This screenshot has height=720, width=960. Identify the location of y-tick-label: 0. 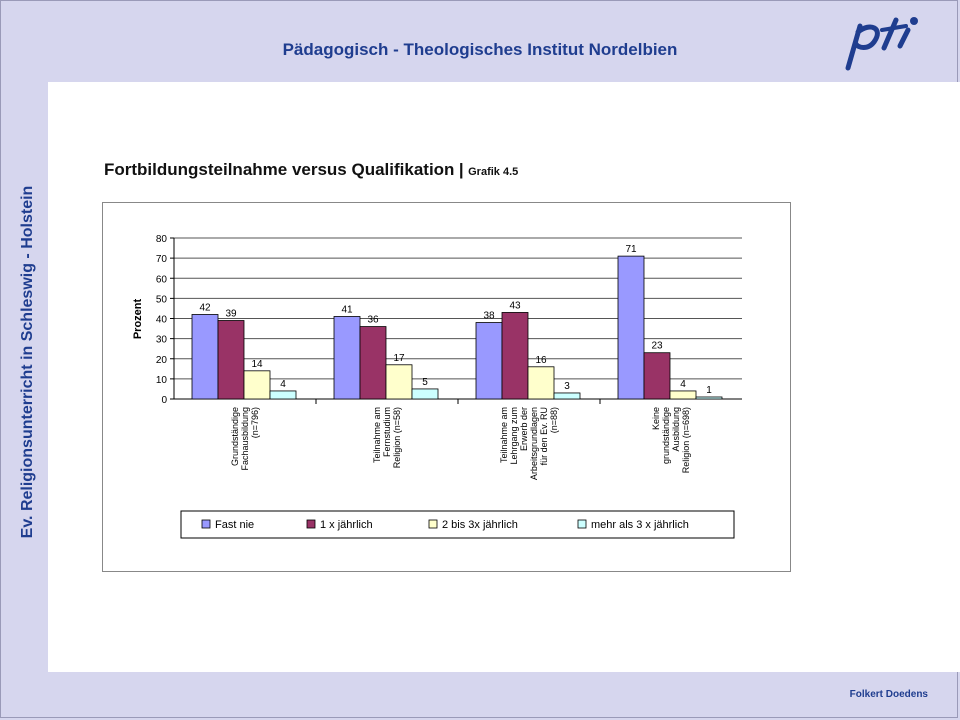
(164, 400).